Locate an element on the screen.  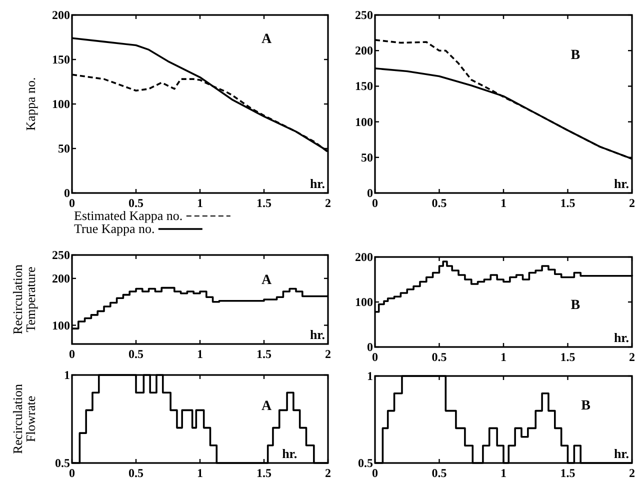
y-axis-title: Recirculation Flowrate is located at coordinates (24, 418).